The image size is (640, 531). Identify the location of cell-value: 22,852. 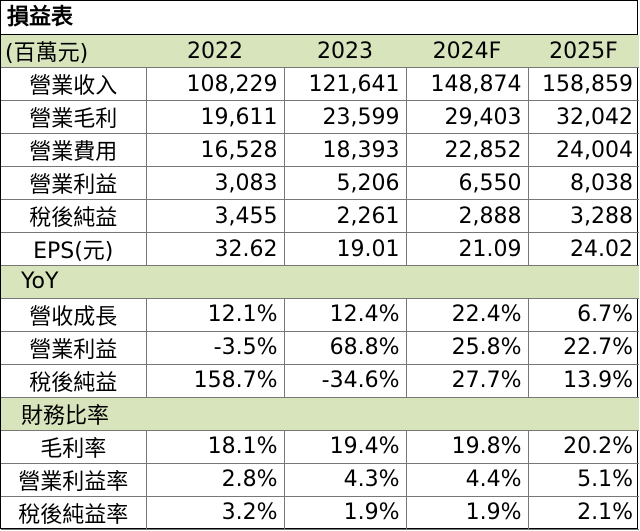
(466, 150).